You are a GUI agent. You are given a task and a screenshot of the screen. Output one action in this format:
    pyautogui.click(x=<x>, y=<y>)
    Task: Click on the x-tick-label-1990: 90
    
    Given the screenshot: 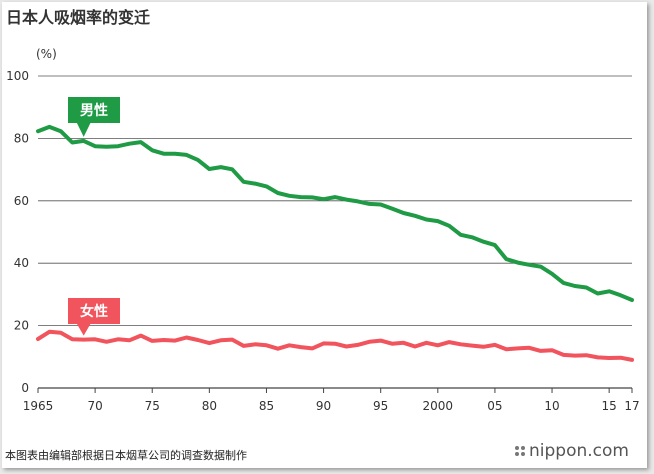 What is the action you would take?
    pyautogui.click(x=323, y=406)
    